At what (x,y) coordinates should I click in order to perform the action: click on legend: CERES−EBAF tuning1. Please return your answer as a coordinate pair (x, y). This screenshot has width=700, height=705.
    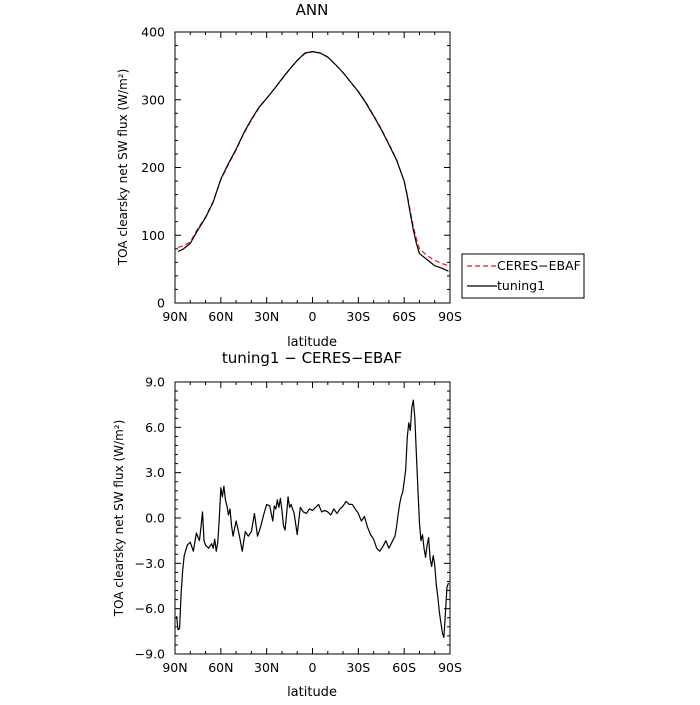
    Looking at the image, I should click on (523, 276).